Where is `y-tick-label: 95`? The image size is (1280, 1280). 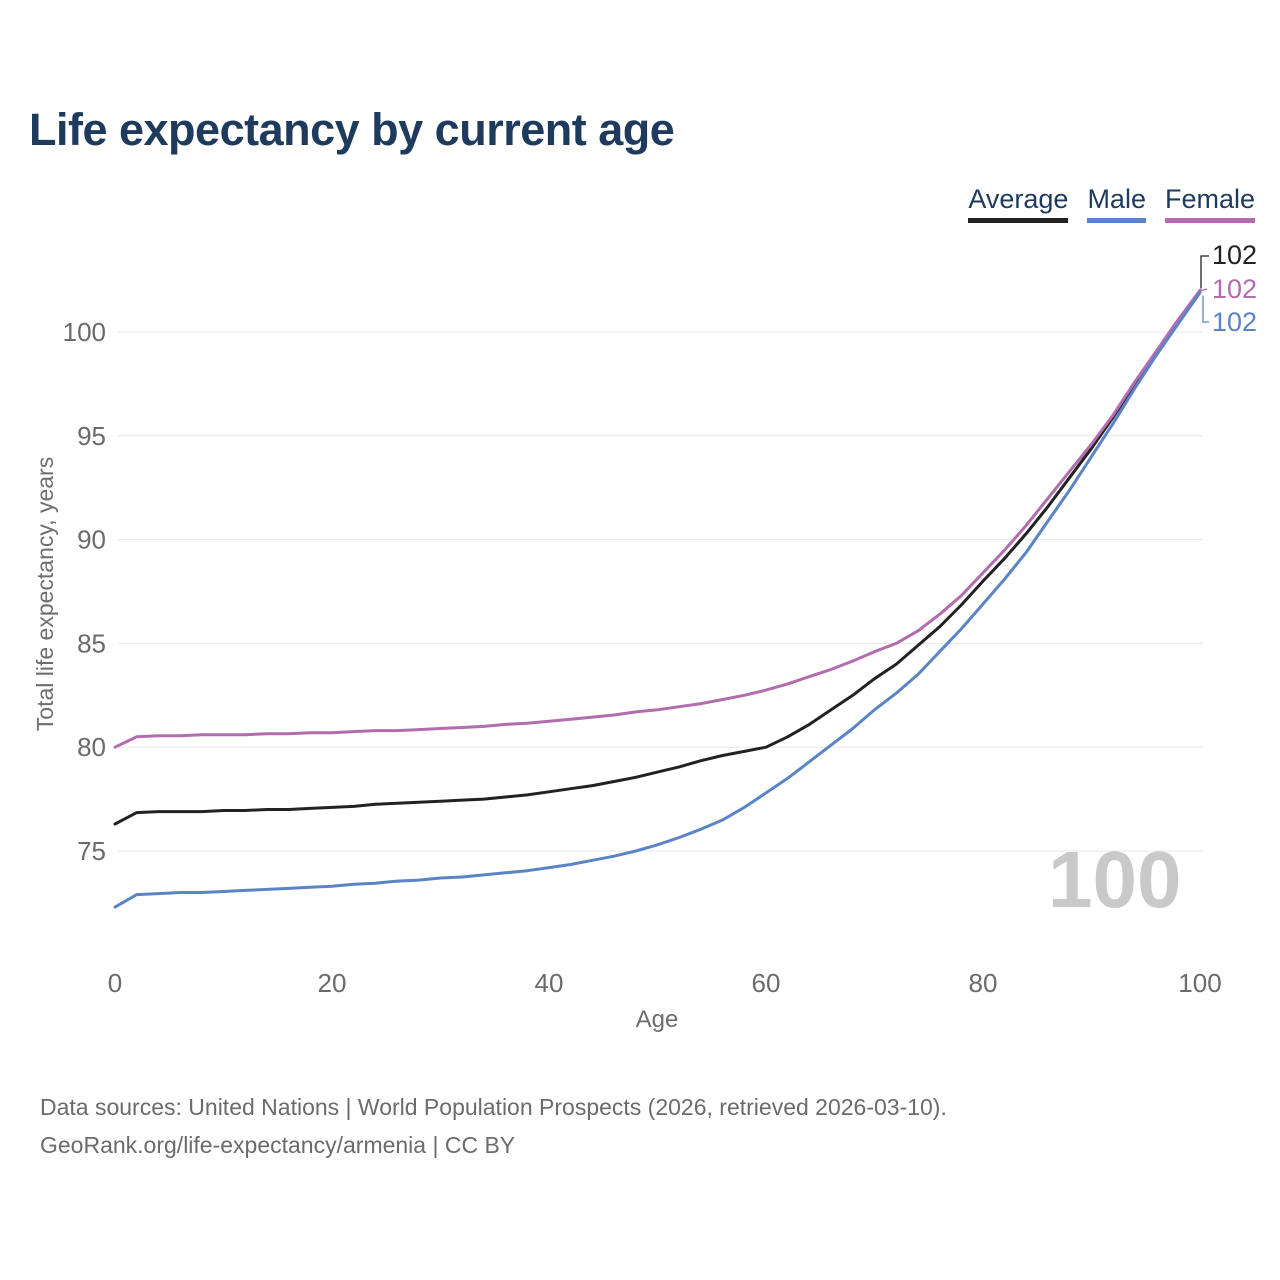 y-tick-label: 95 is located at coordinates (91, 436).